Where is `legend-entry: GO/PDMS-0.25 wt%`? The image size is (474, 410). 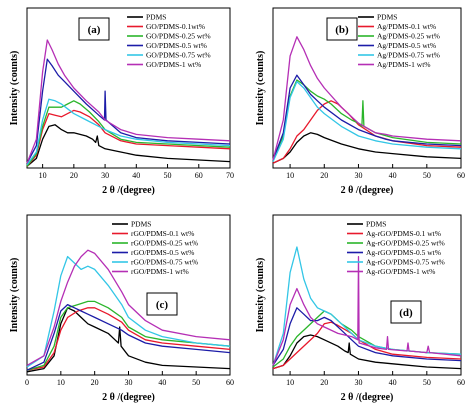 legend-entry: GO/PDMS-0.25 wt% is located at coordinates (178, 36).